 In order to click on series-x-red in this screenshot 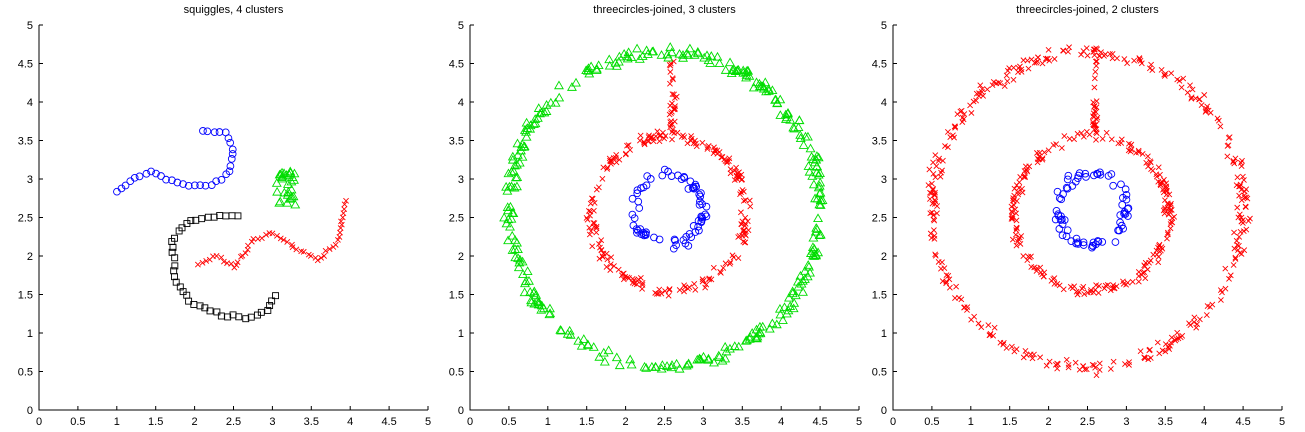, I will do `click(271, 234)`.